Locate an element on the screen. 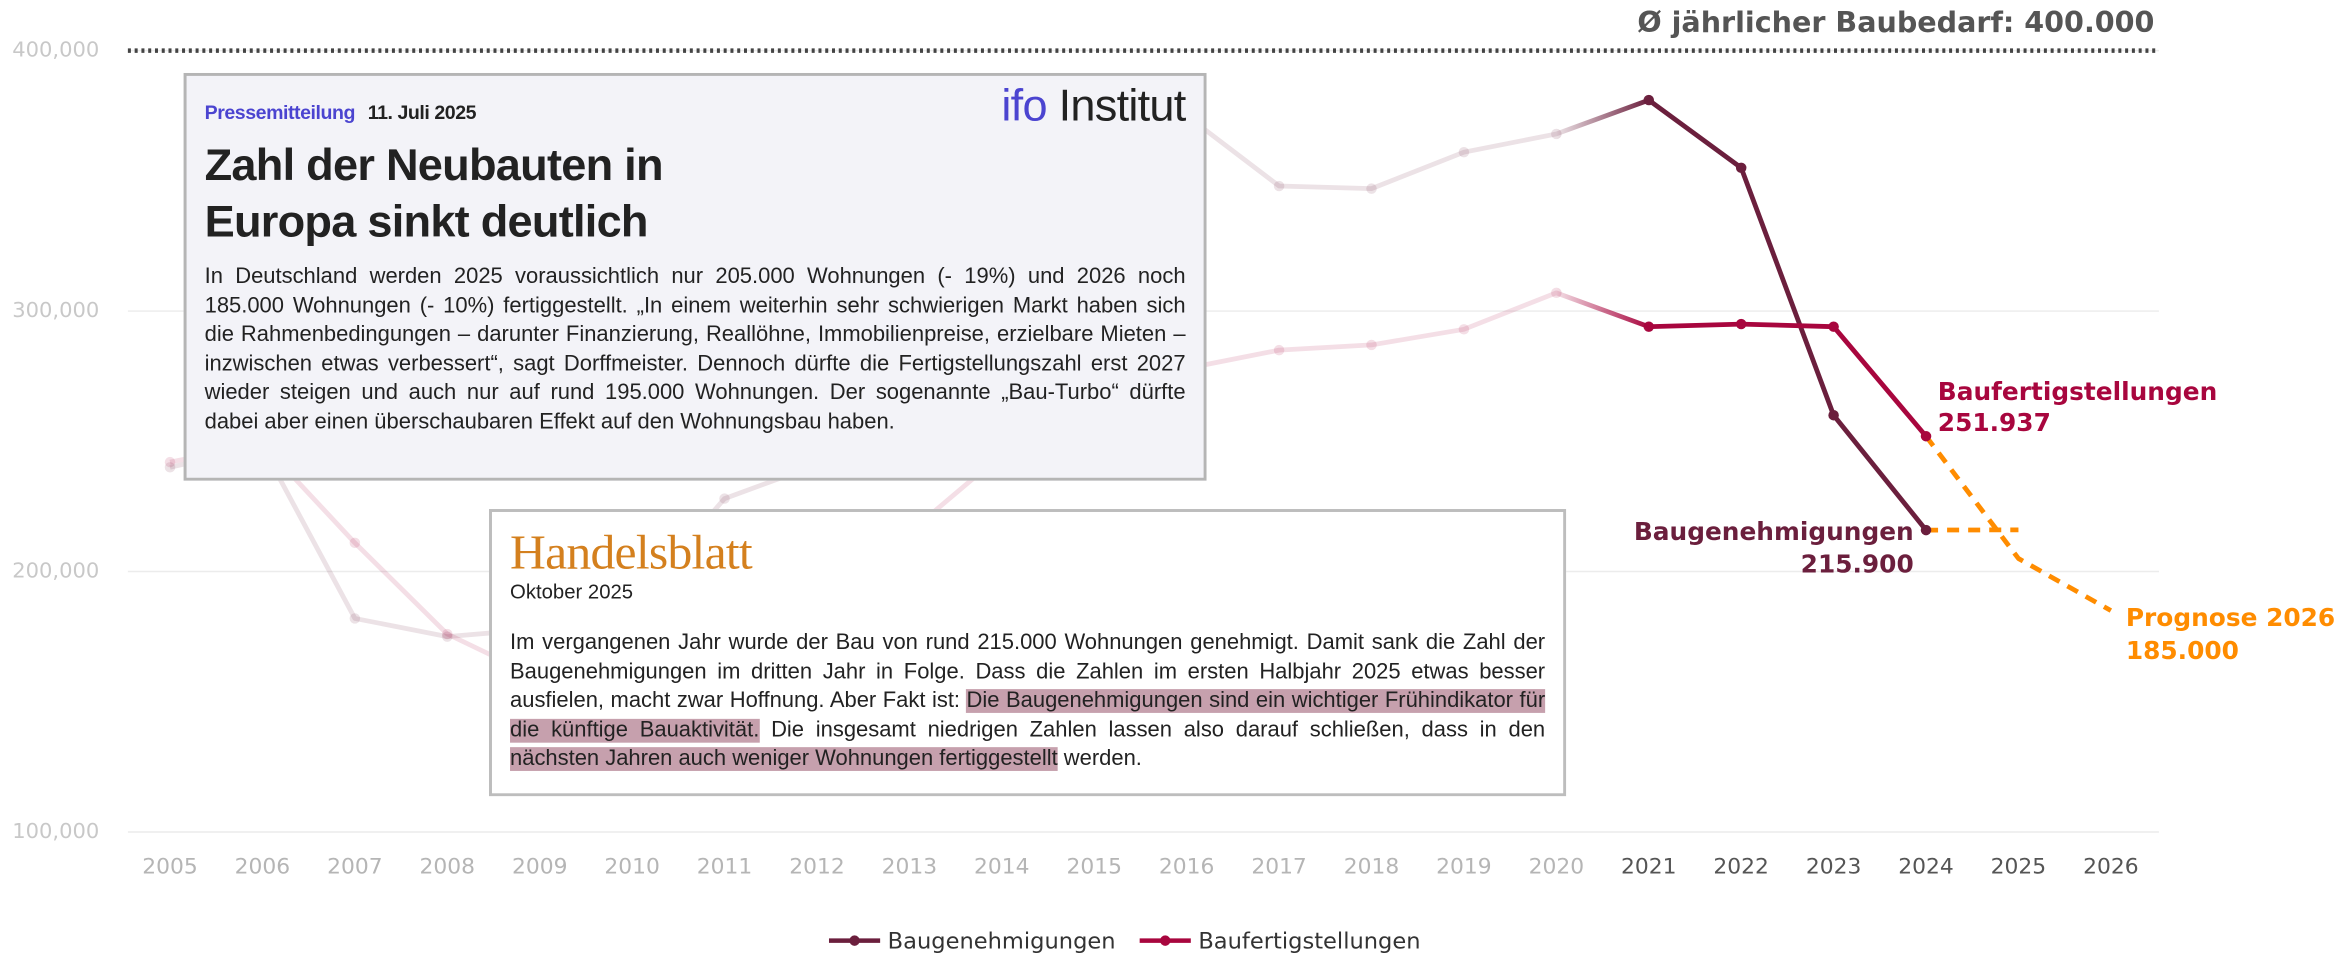 The height and width of the screenshot is (957, 2335). x-tick-label: 2026 is located at coordinates (2111, 867).